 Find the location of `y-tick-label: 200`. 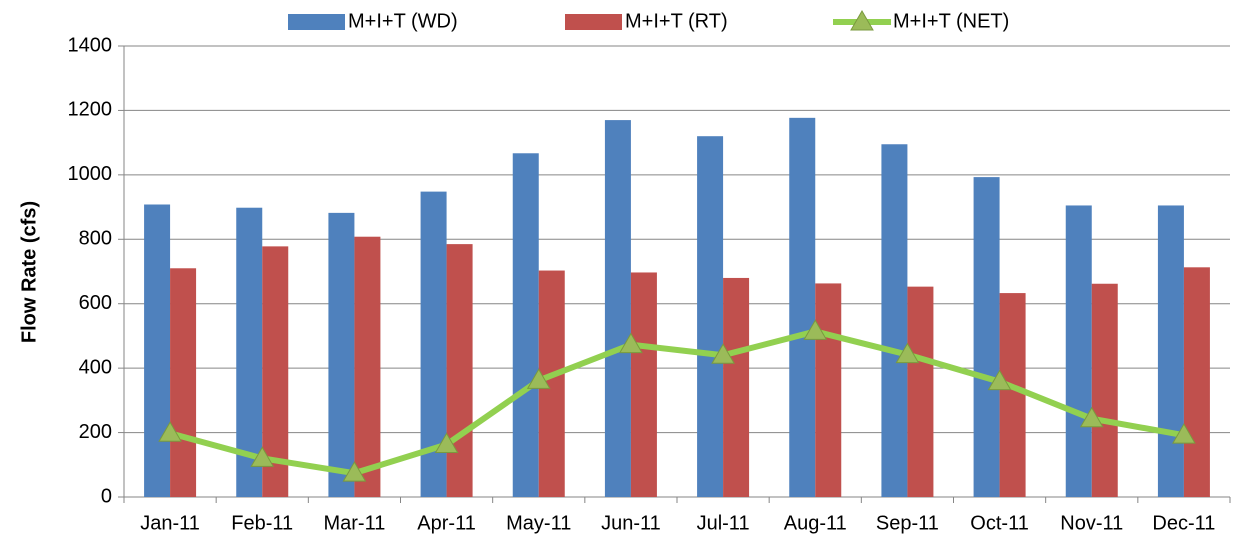

y-tick-label: 200 is located at coordinates (95, 432).